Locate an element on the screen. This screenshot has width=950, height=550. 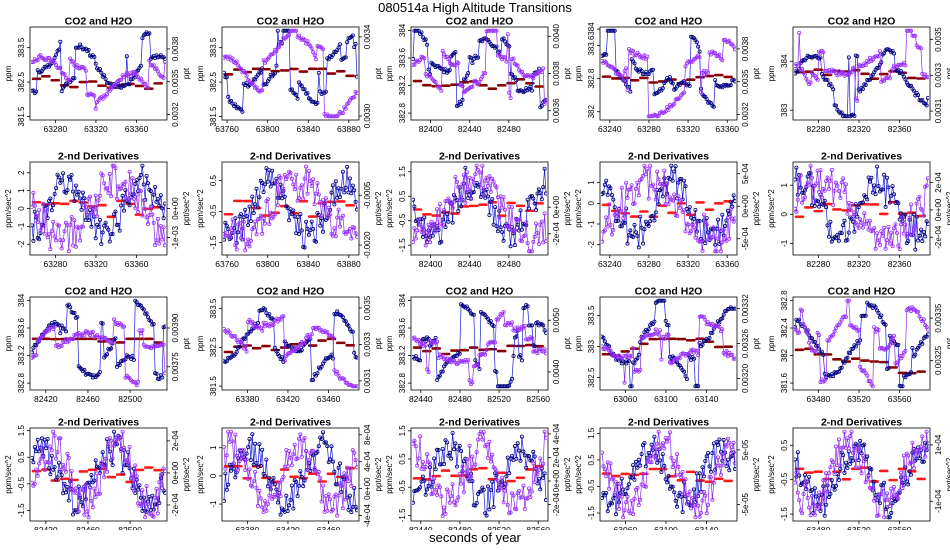
y2-tick-label: 0.0035 is located at coordinates (175, 81).